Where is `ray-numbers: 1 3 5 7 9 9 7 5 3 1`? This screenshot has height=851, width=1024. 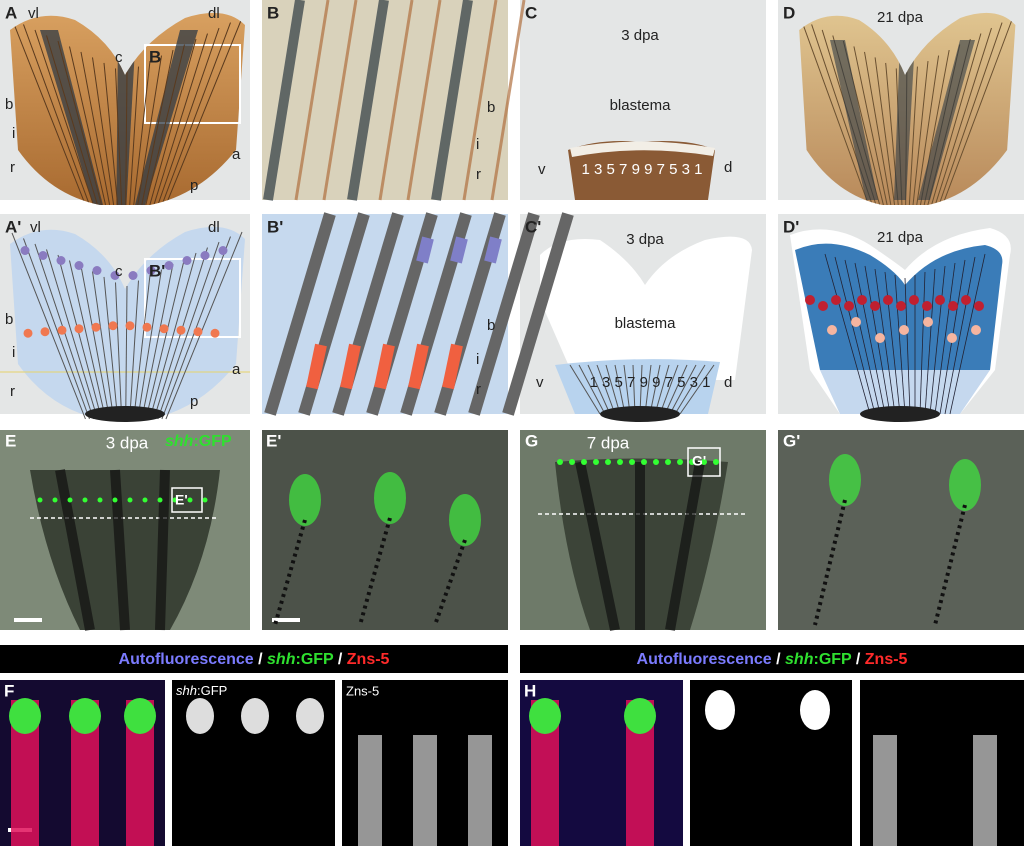
ray-numbers: 1 3 5 7 9 9 7 5 3 1 is located at coordinates (642, 169).